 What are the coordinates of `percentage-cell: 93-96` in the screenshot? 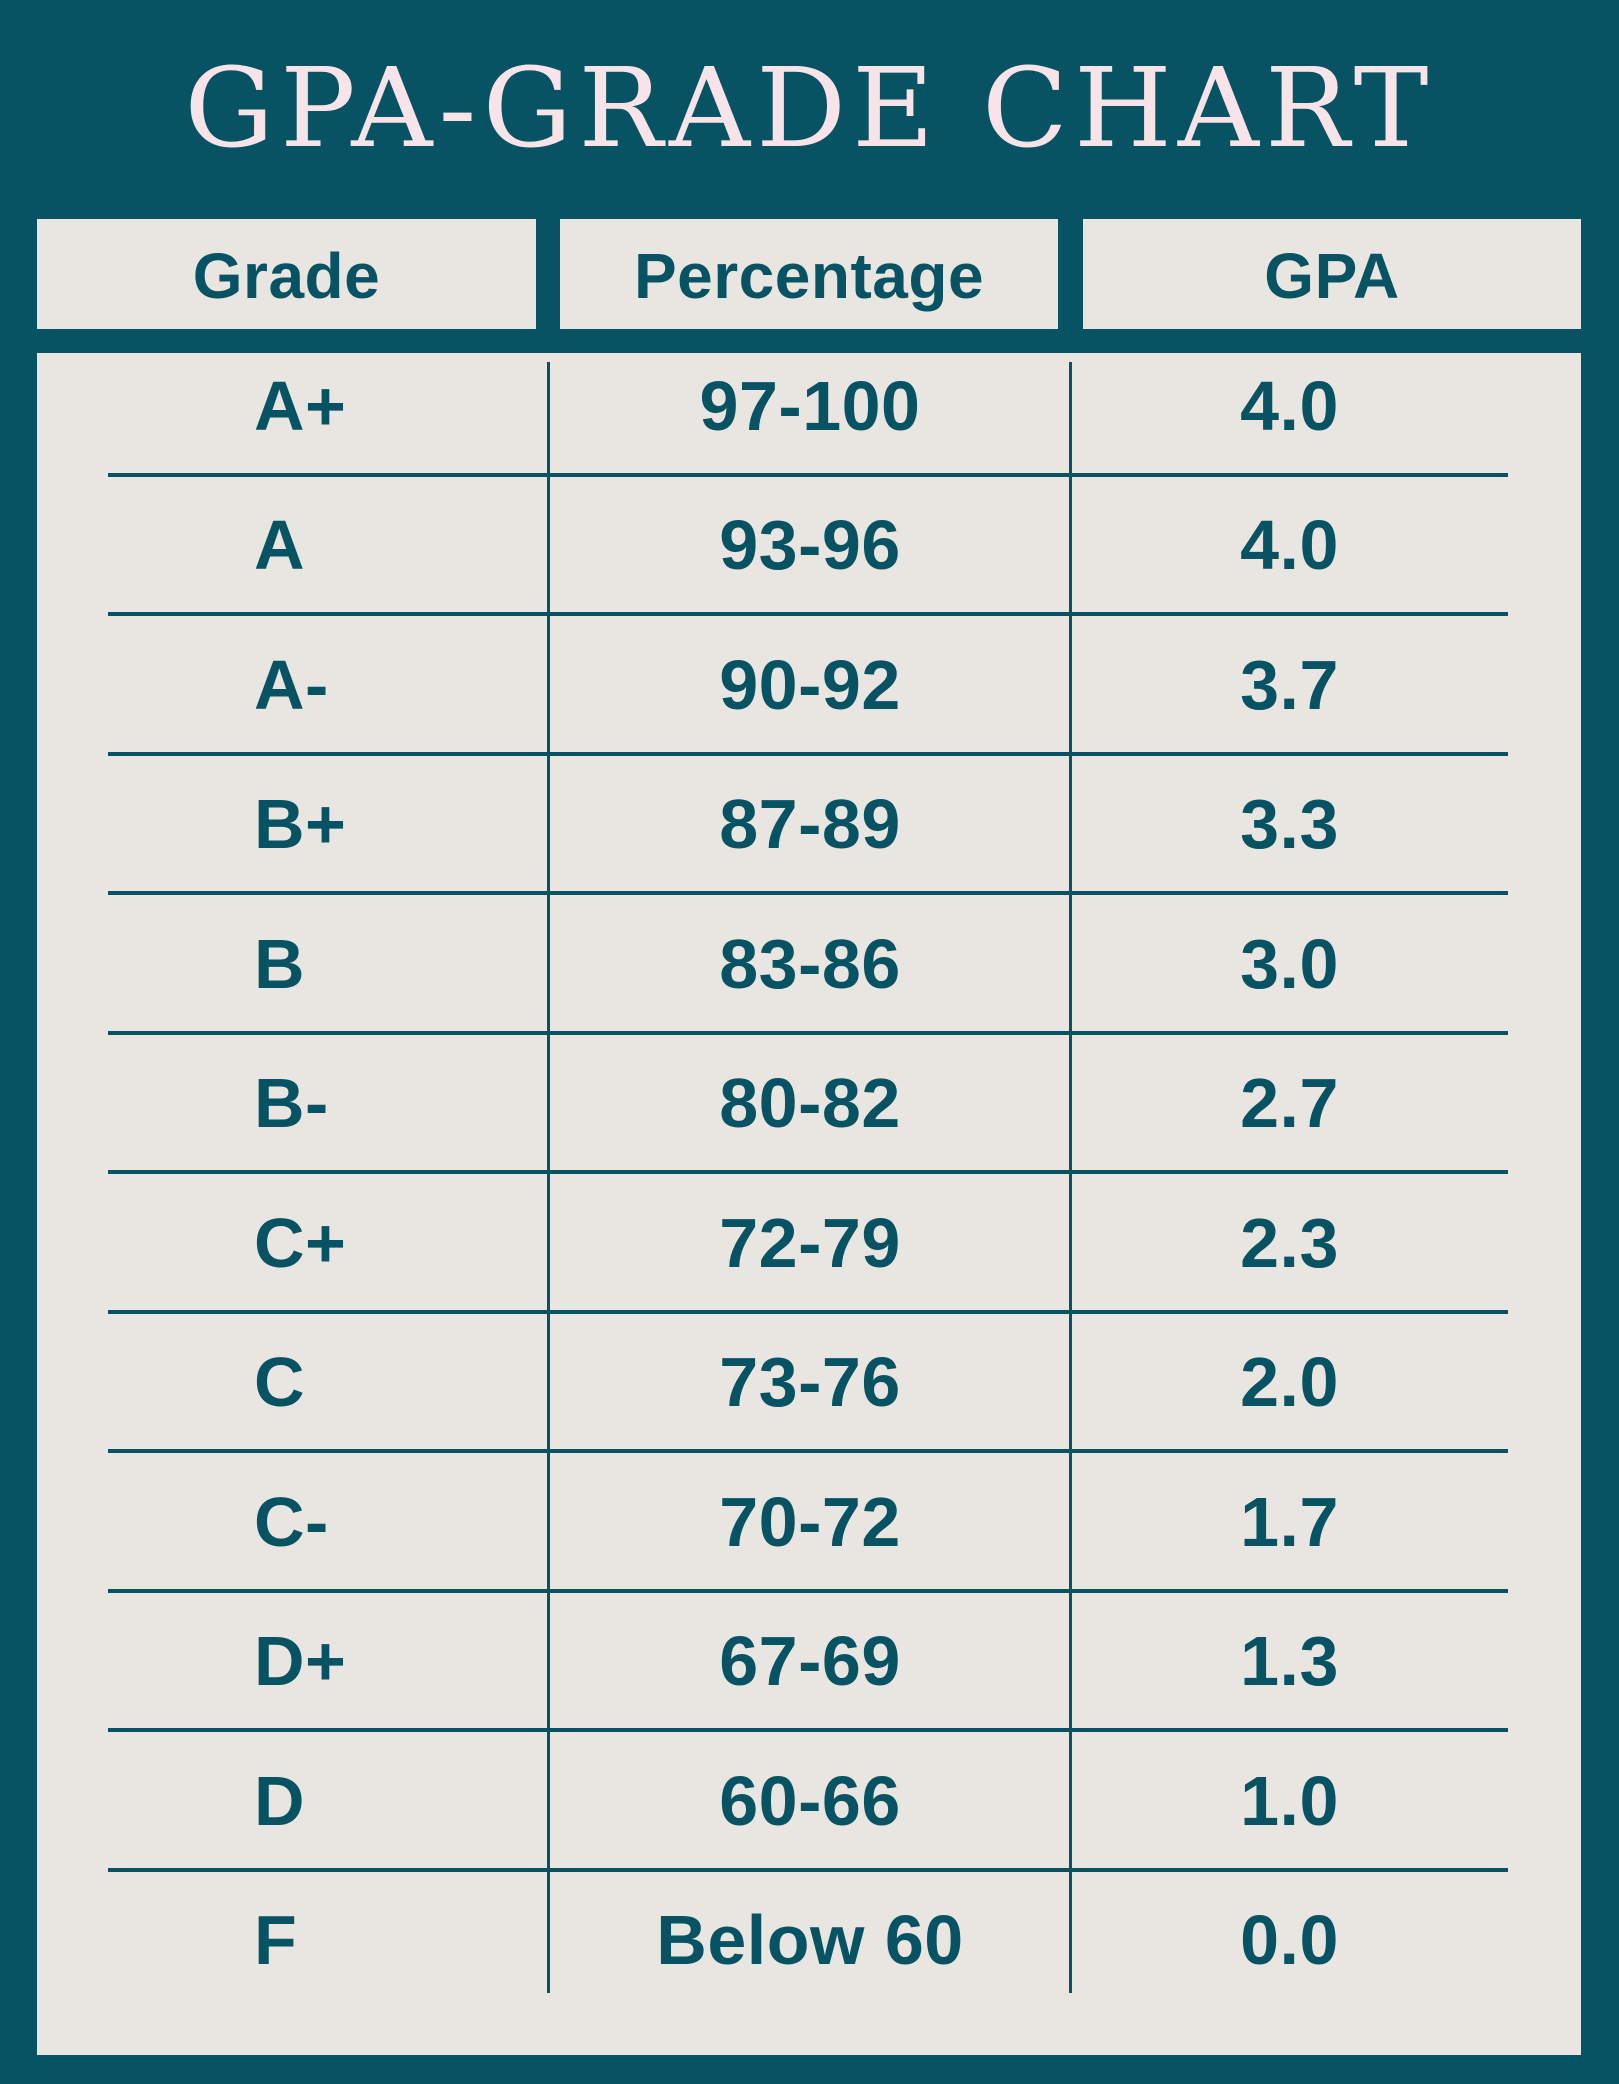 It's located at (810, 544).